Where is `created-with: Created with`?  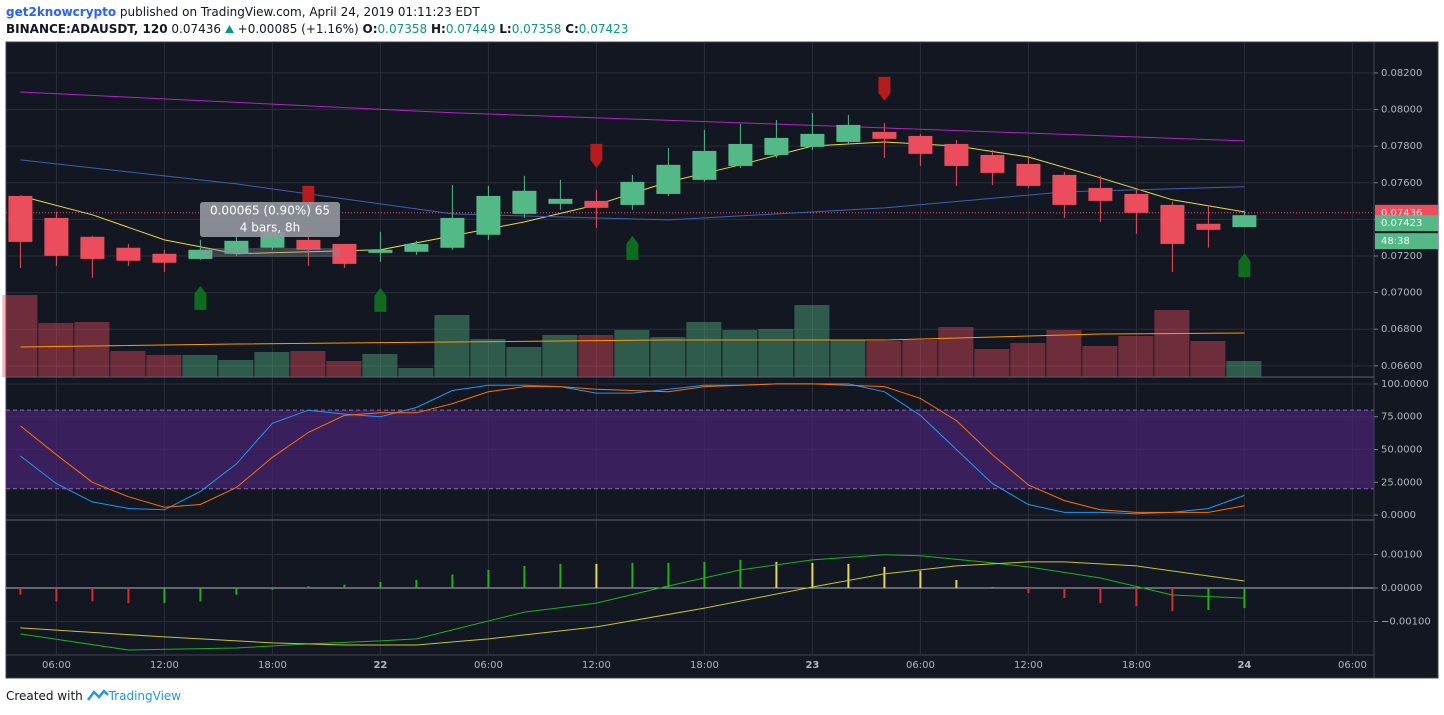 created-with: Created with is located at coordinates (44, 696).